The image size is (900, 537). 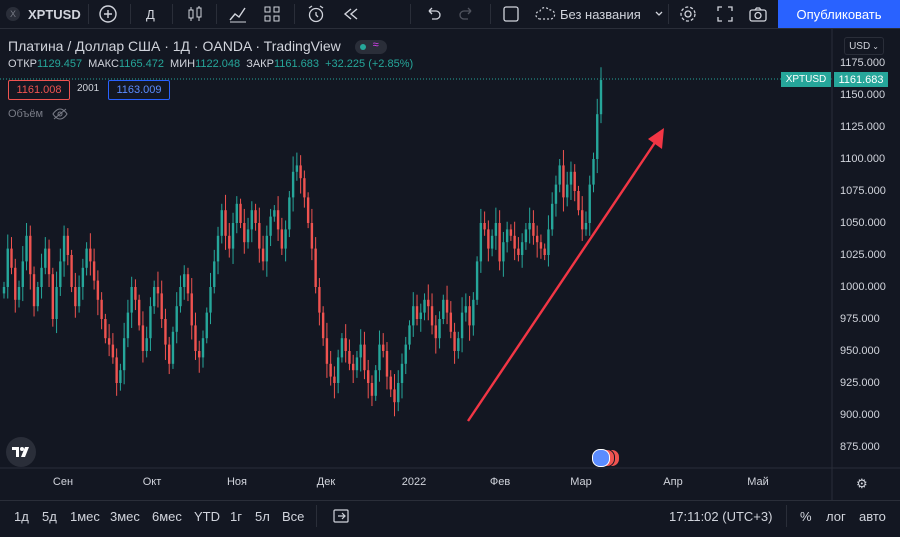 What do you see at coordinates (599, 14) in the screenshot?
I see `layout-name-button: Без названия` at bounding box center [599, 14].